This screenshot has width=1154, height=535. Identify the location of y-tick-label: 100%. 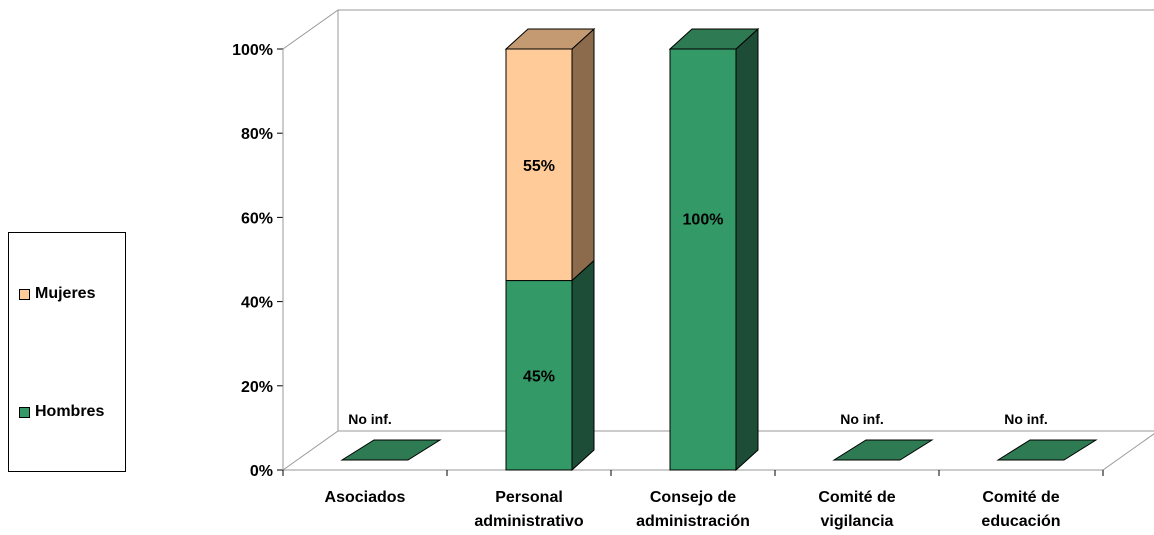
(252, 50).